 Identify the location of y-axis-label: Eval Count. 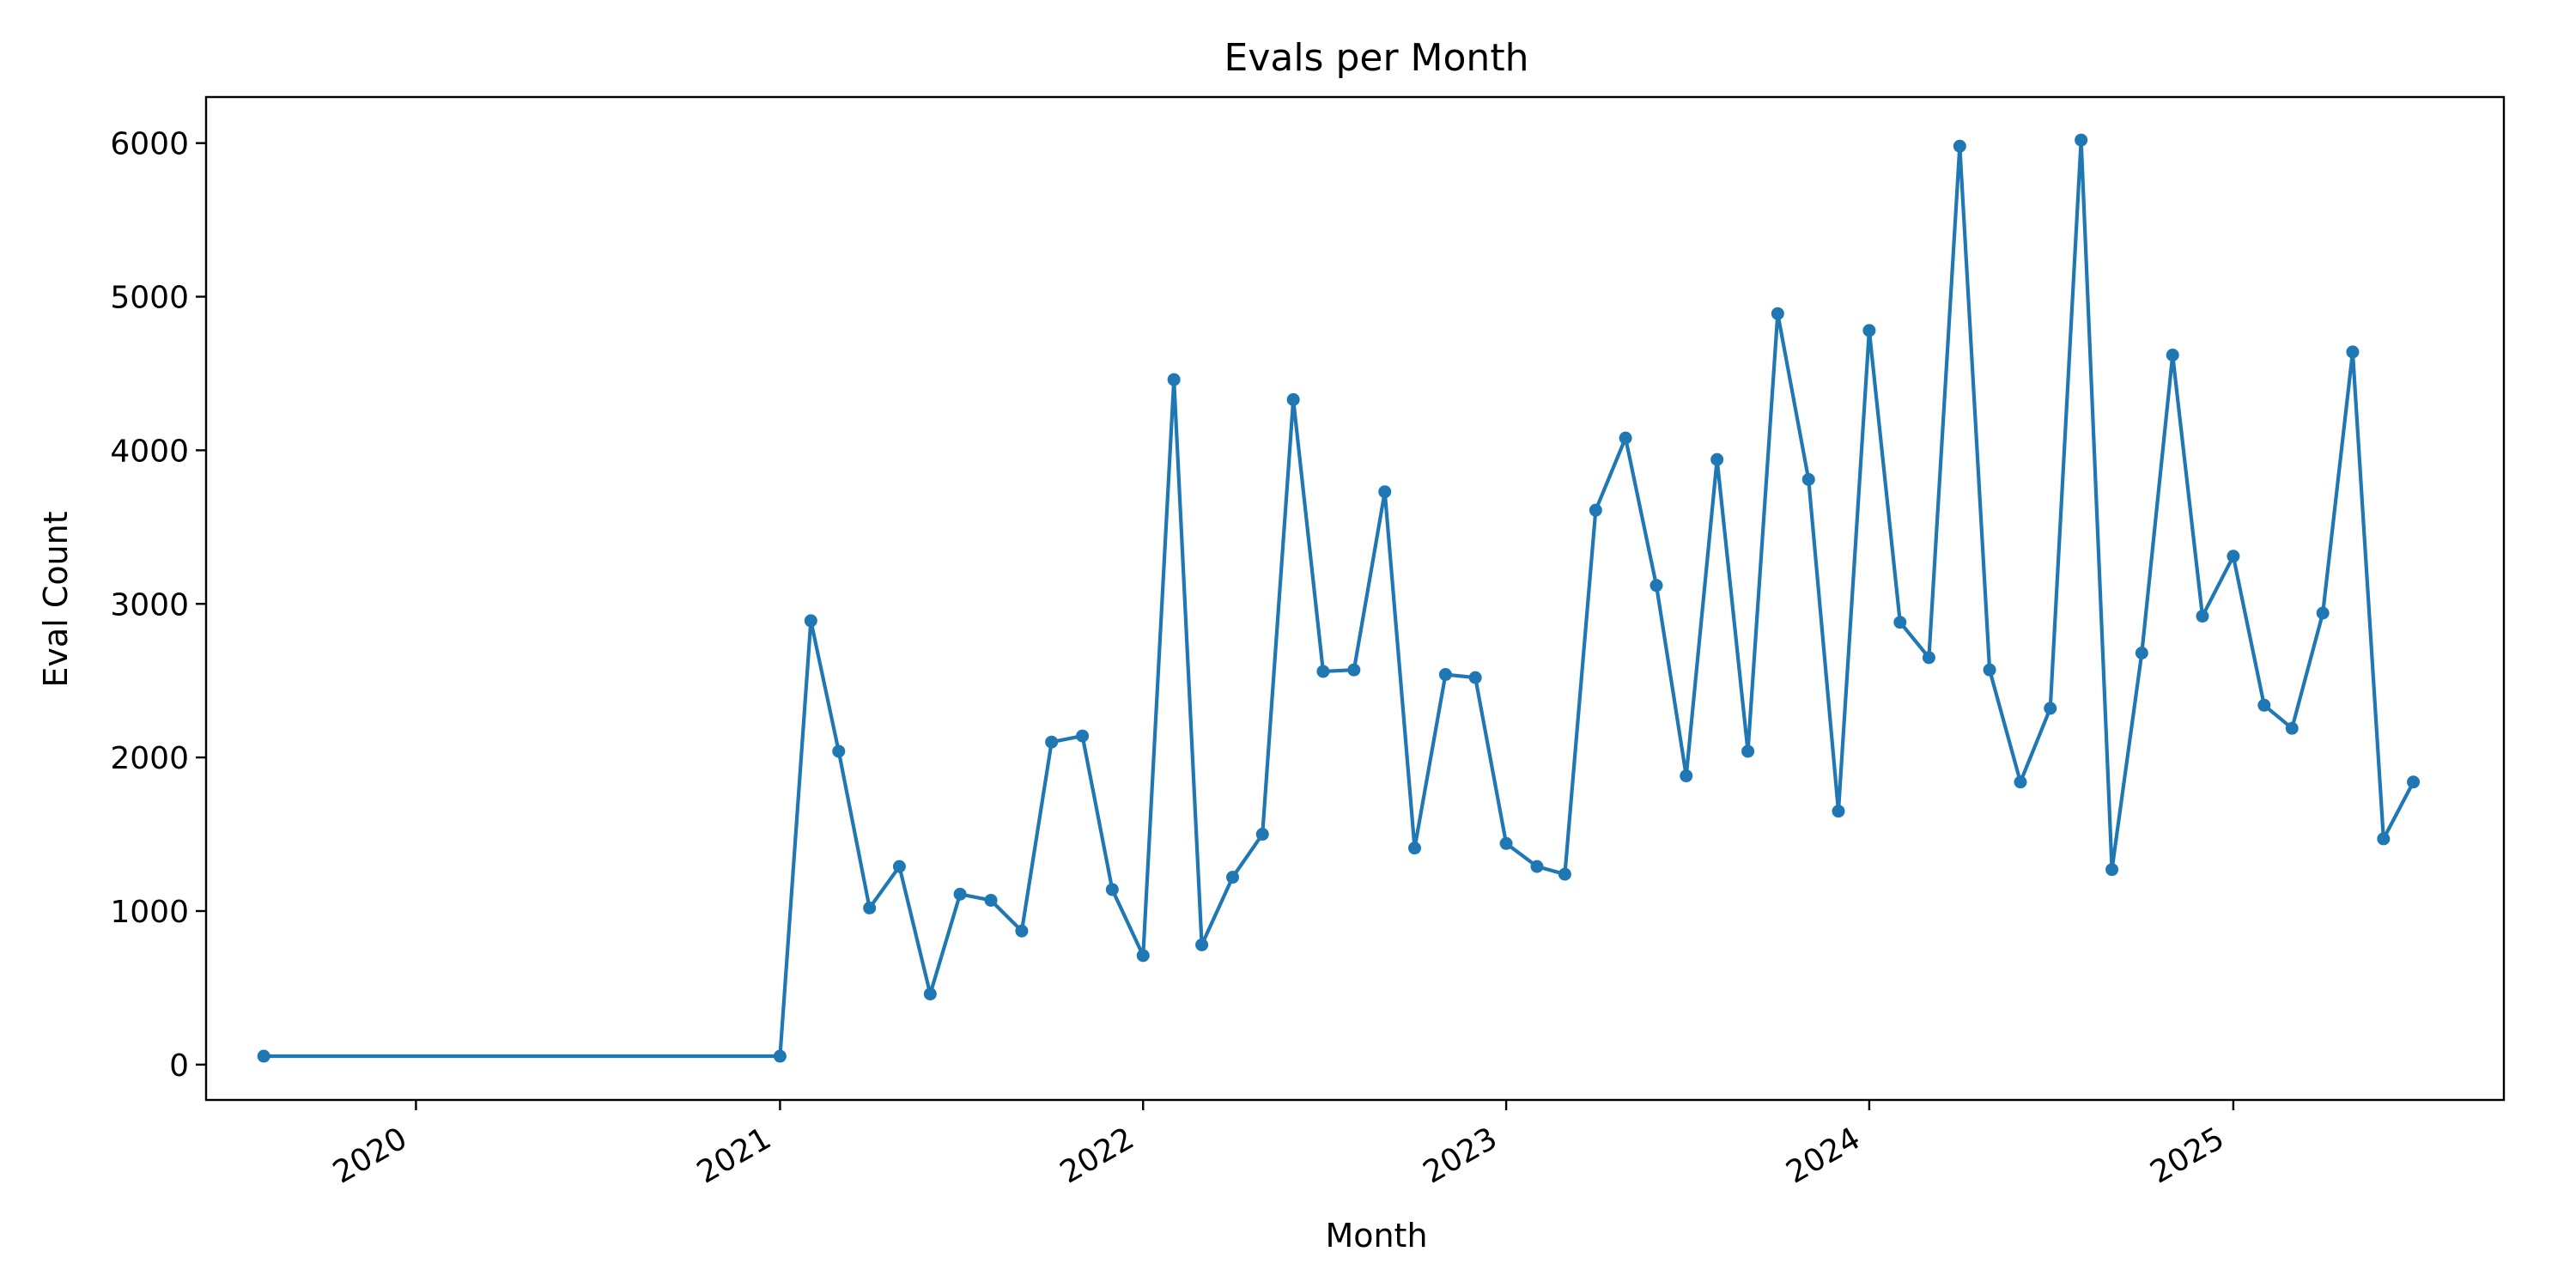
(56, 599).